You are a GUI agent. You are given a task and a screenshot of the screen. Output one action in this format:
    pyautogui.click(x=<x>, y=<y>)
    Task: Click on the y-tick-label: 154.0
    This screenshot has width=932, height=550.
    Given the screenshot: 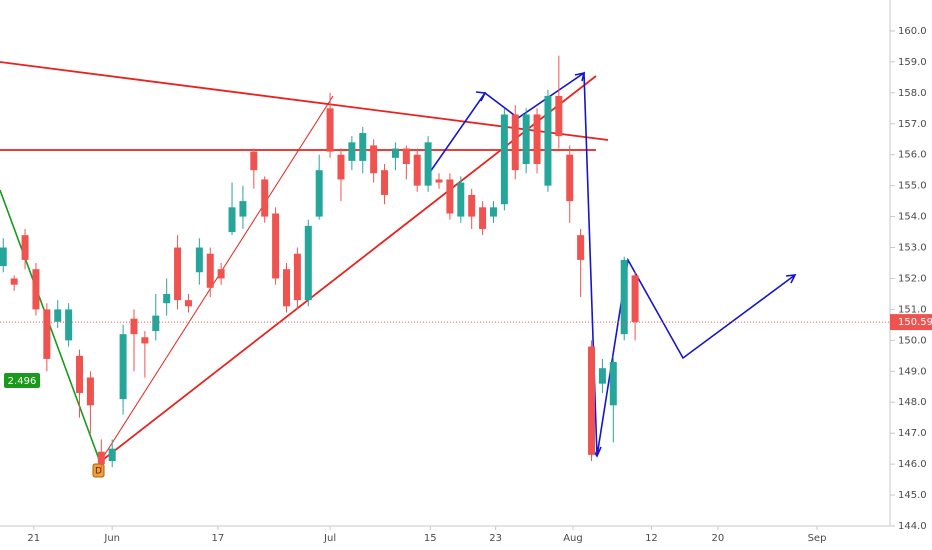 What is the action you would take?
    pyautogui.click(x=912, y=217)
    